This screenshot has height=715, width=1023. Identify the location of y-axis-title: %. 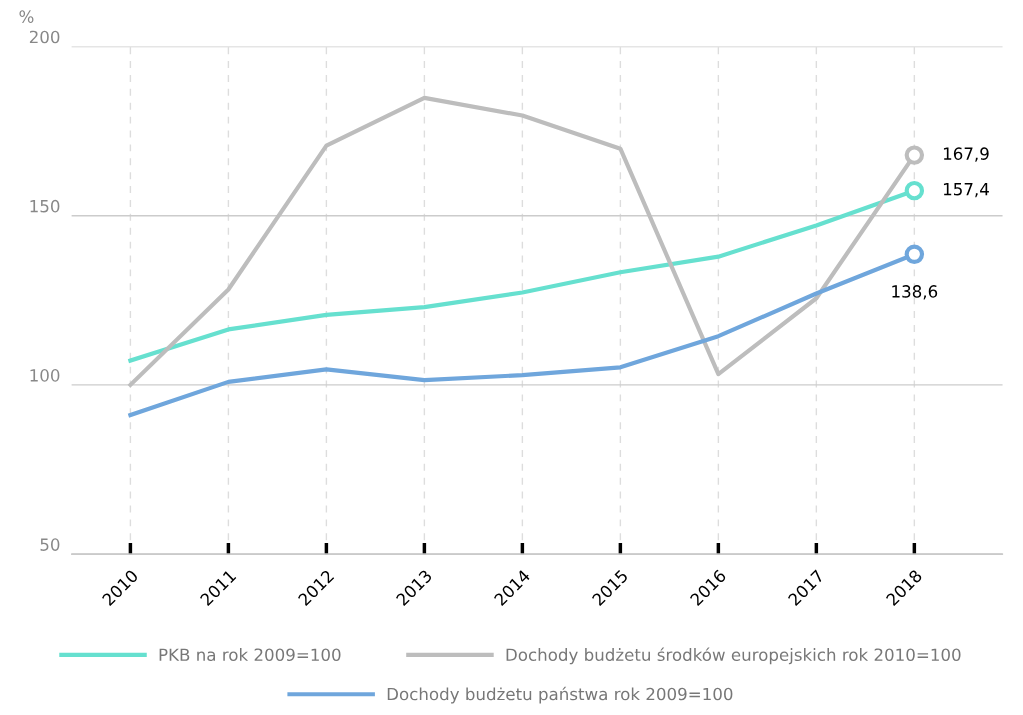
(26, 16).